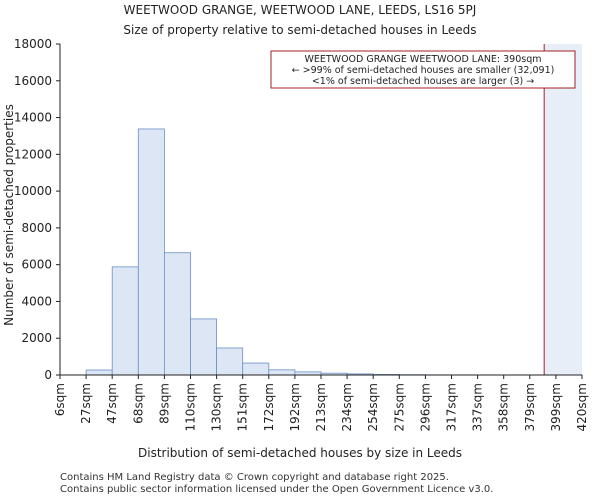 The width and height of the screenshot is (600, 500). I want to click on x-tick-label: 6sqm, so click(60, 399).